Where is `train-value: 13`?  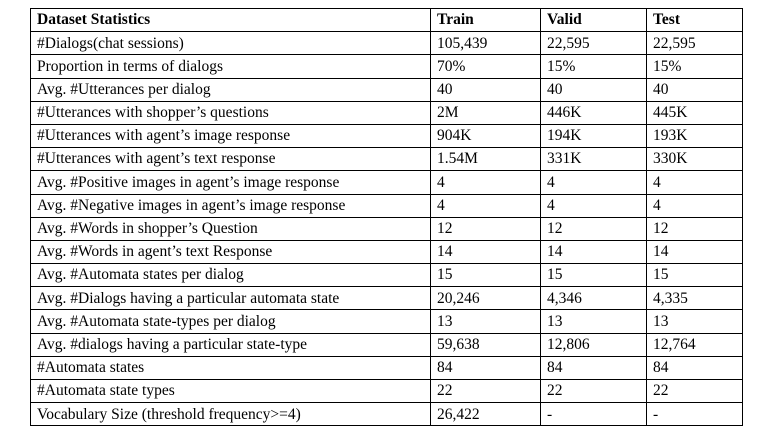
train-value: 13 is located at coordinates (485, 321).